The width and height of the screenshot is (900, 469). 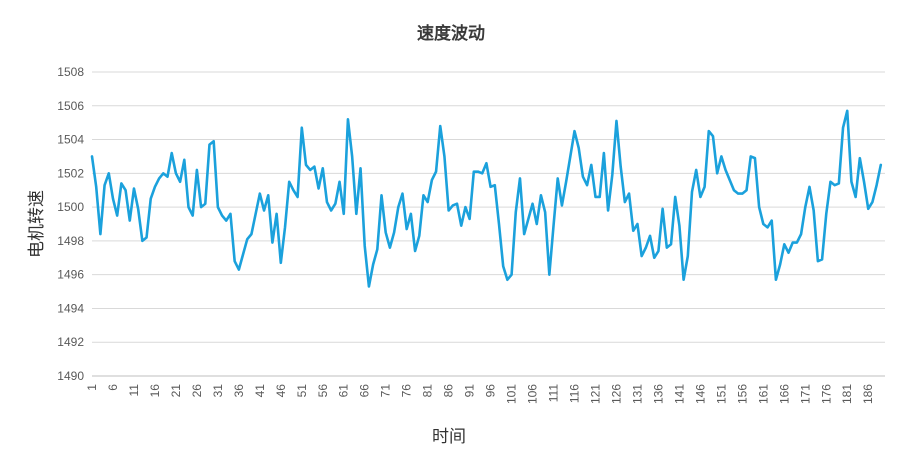 I want to click on x-tick-label: 11, so click(x=134, y=390).